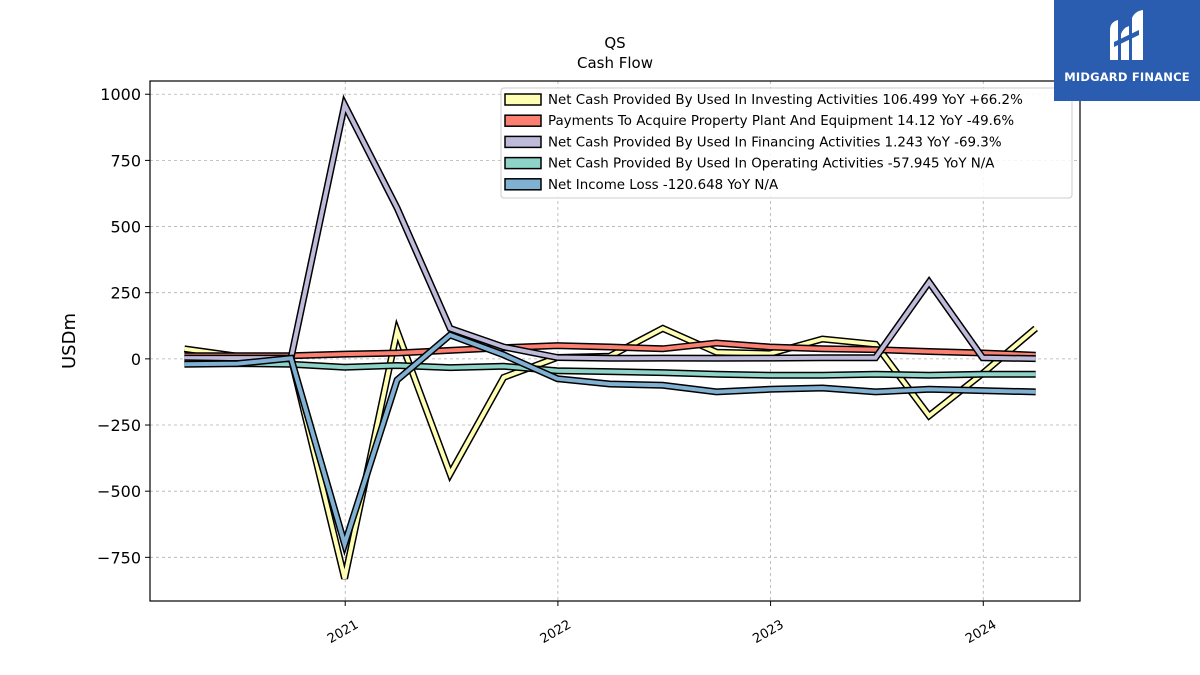  What do you see at coordinates (981, 632) in the screenshot?
I see `x-tick-label: 2024` at bounding box center [981, 632].